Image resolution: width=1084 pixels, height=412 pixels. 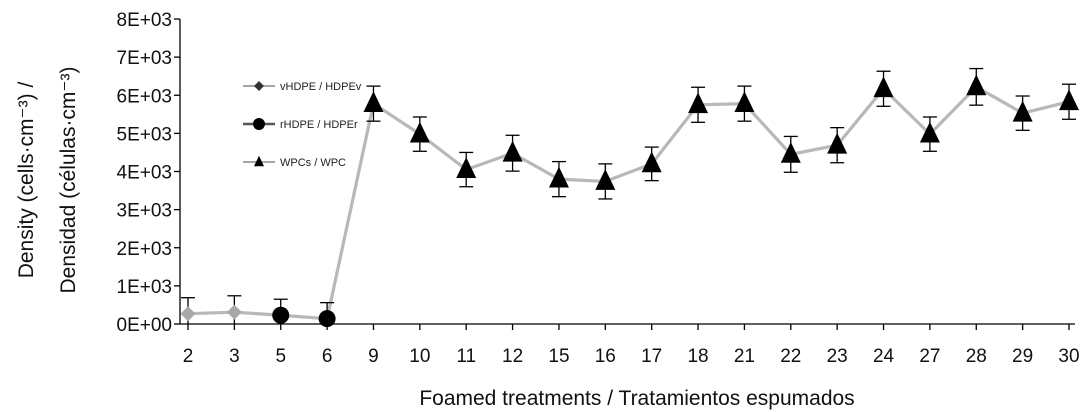 What do you see at coordinates (144, 249) in the screenshot?
I see `y-tick-label: 2E+03` at bounding box center [144, 249].